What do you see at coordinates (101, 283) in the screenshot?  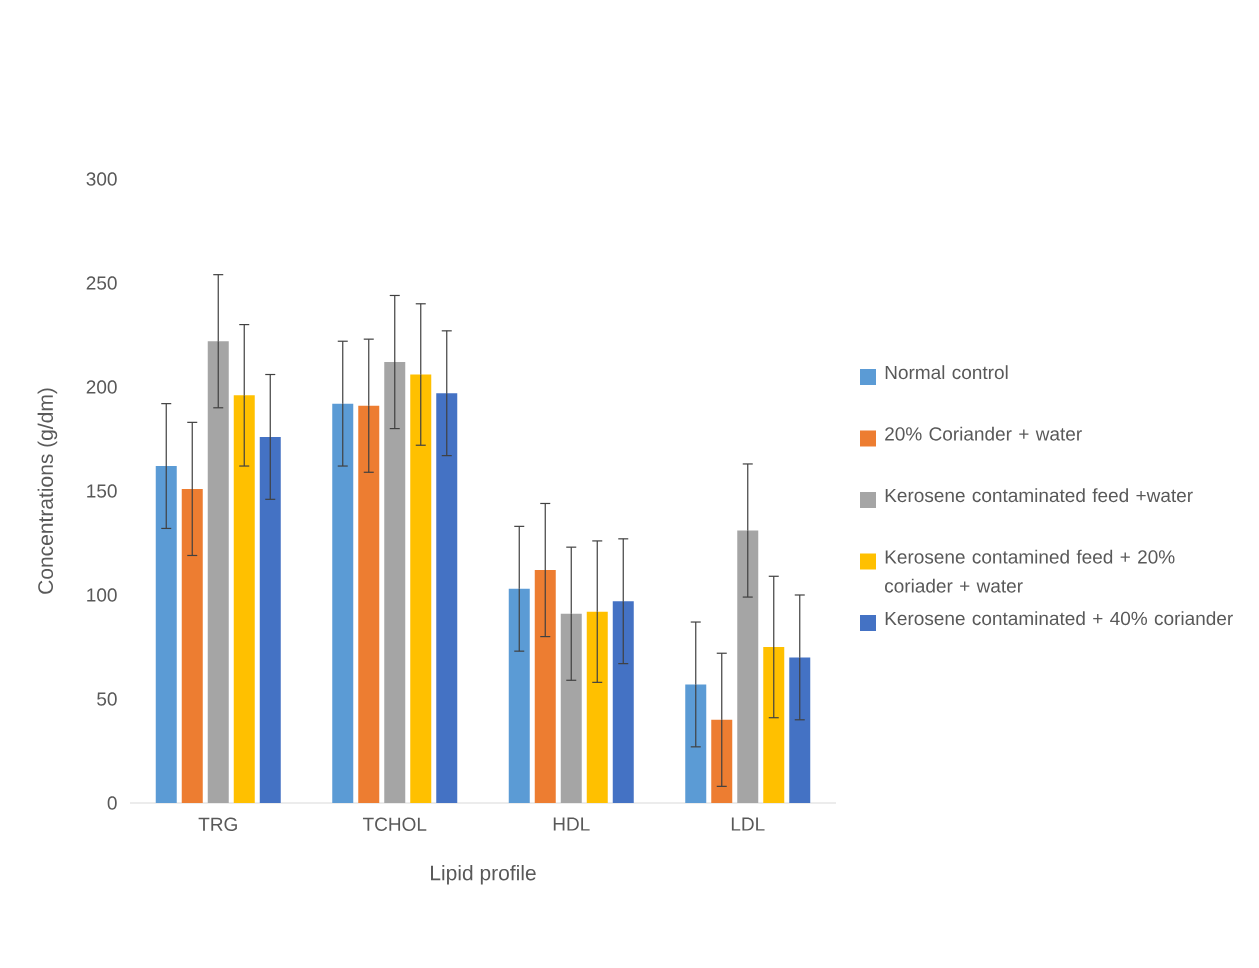 I see `y-tick-label: 250` at bounding box center [101, 283].